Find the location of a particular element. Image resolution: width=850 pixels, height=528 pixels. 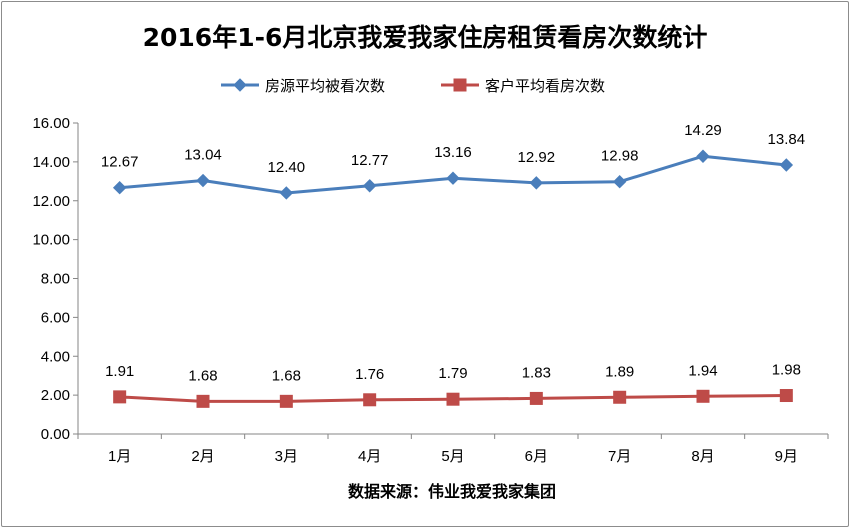

y-tick-label: 2.00 is located at coordinates (55, 395).